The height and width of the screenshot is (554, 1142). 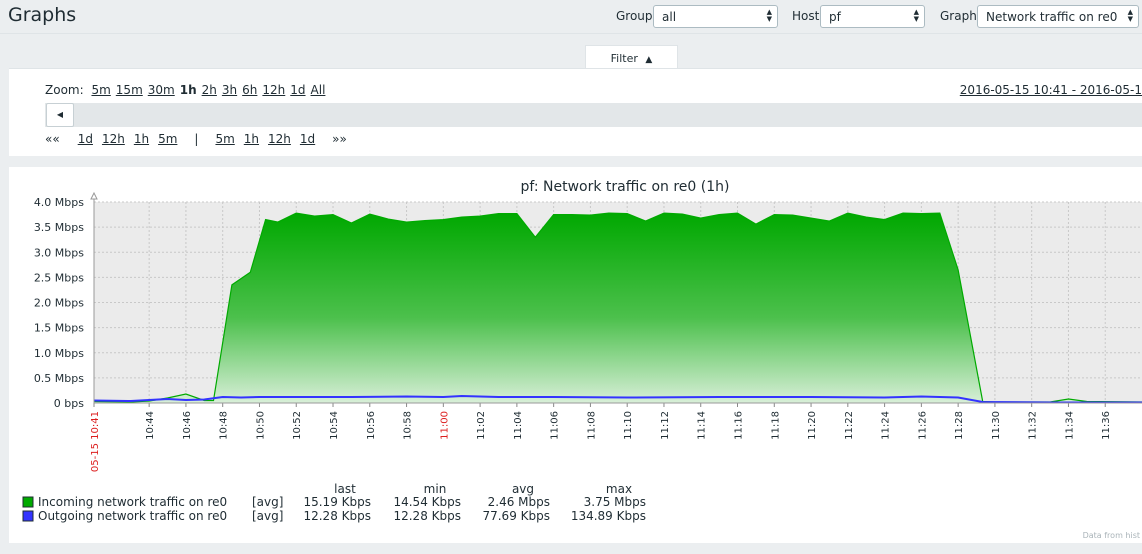 I want to click on x-tick-label: 10:50, so click(x=260, y=425).